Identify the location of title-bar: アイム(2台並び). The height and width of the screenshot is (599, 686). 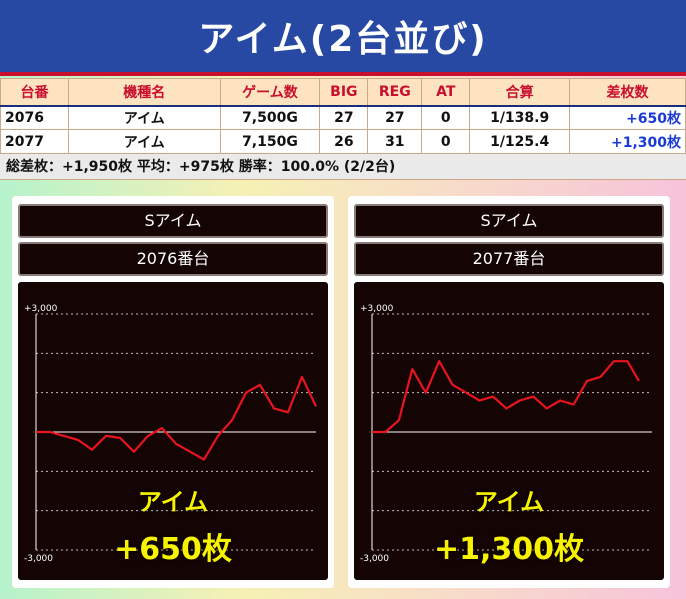
(343, 38).